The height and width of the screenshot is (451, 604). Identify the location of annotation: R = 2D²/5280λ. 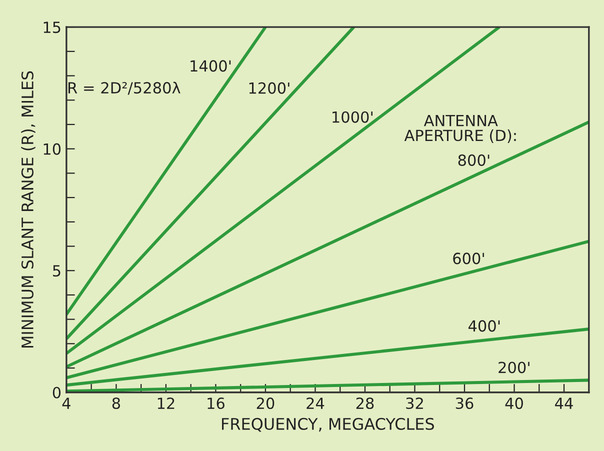
(124, 88).